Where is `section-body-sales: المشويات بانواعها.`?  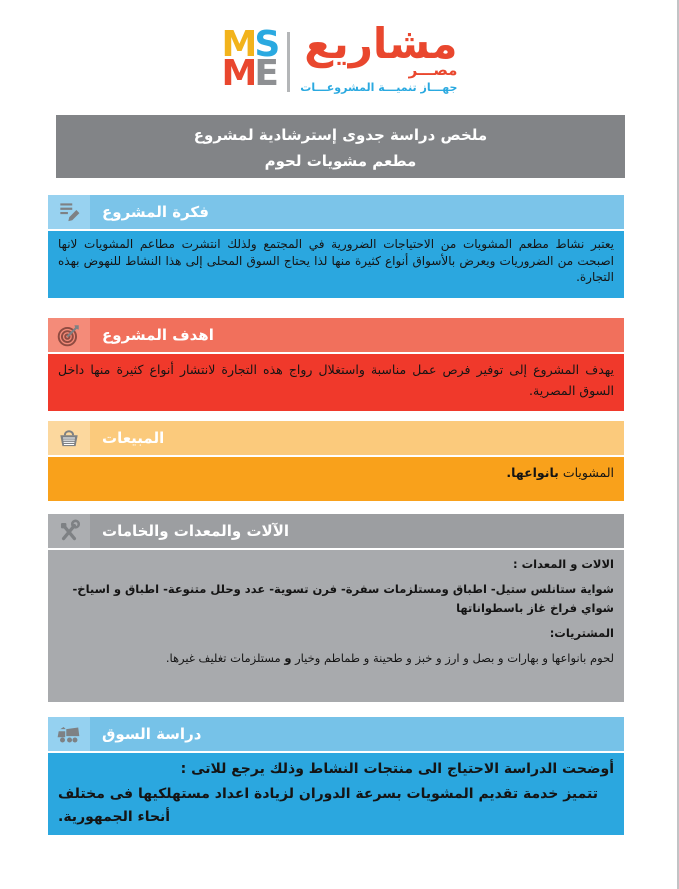
section-body-sales: المشويات بانواعها. is located at coordinates (336, 479).